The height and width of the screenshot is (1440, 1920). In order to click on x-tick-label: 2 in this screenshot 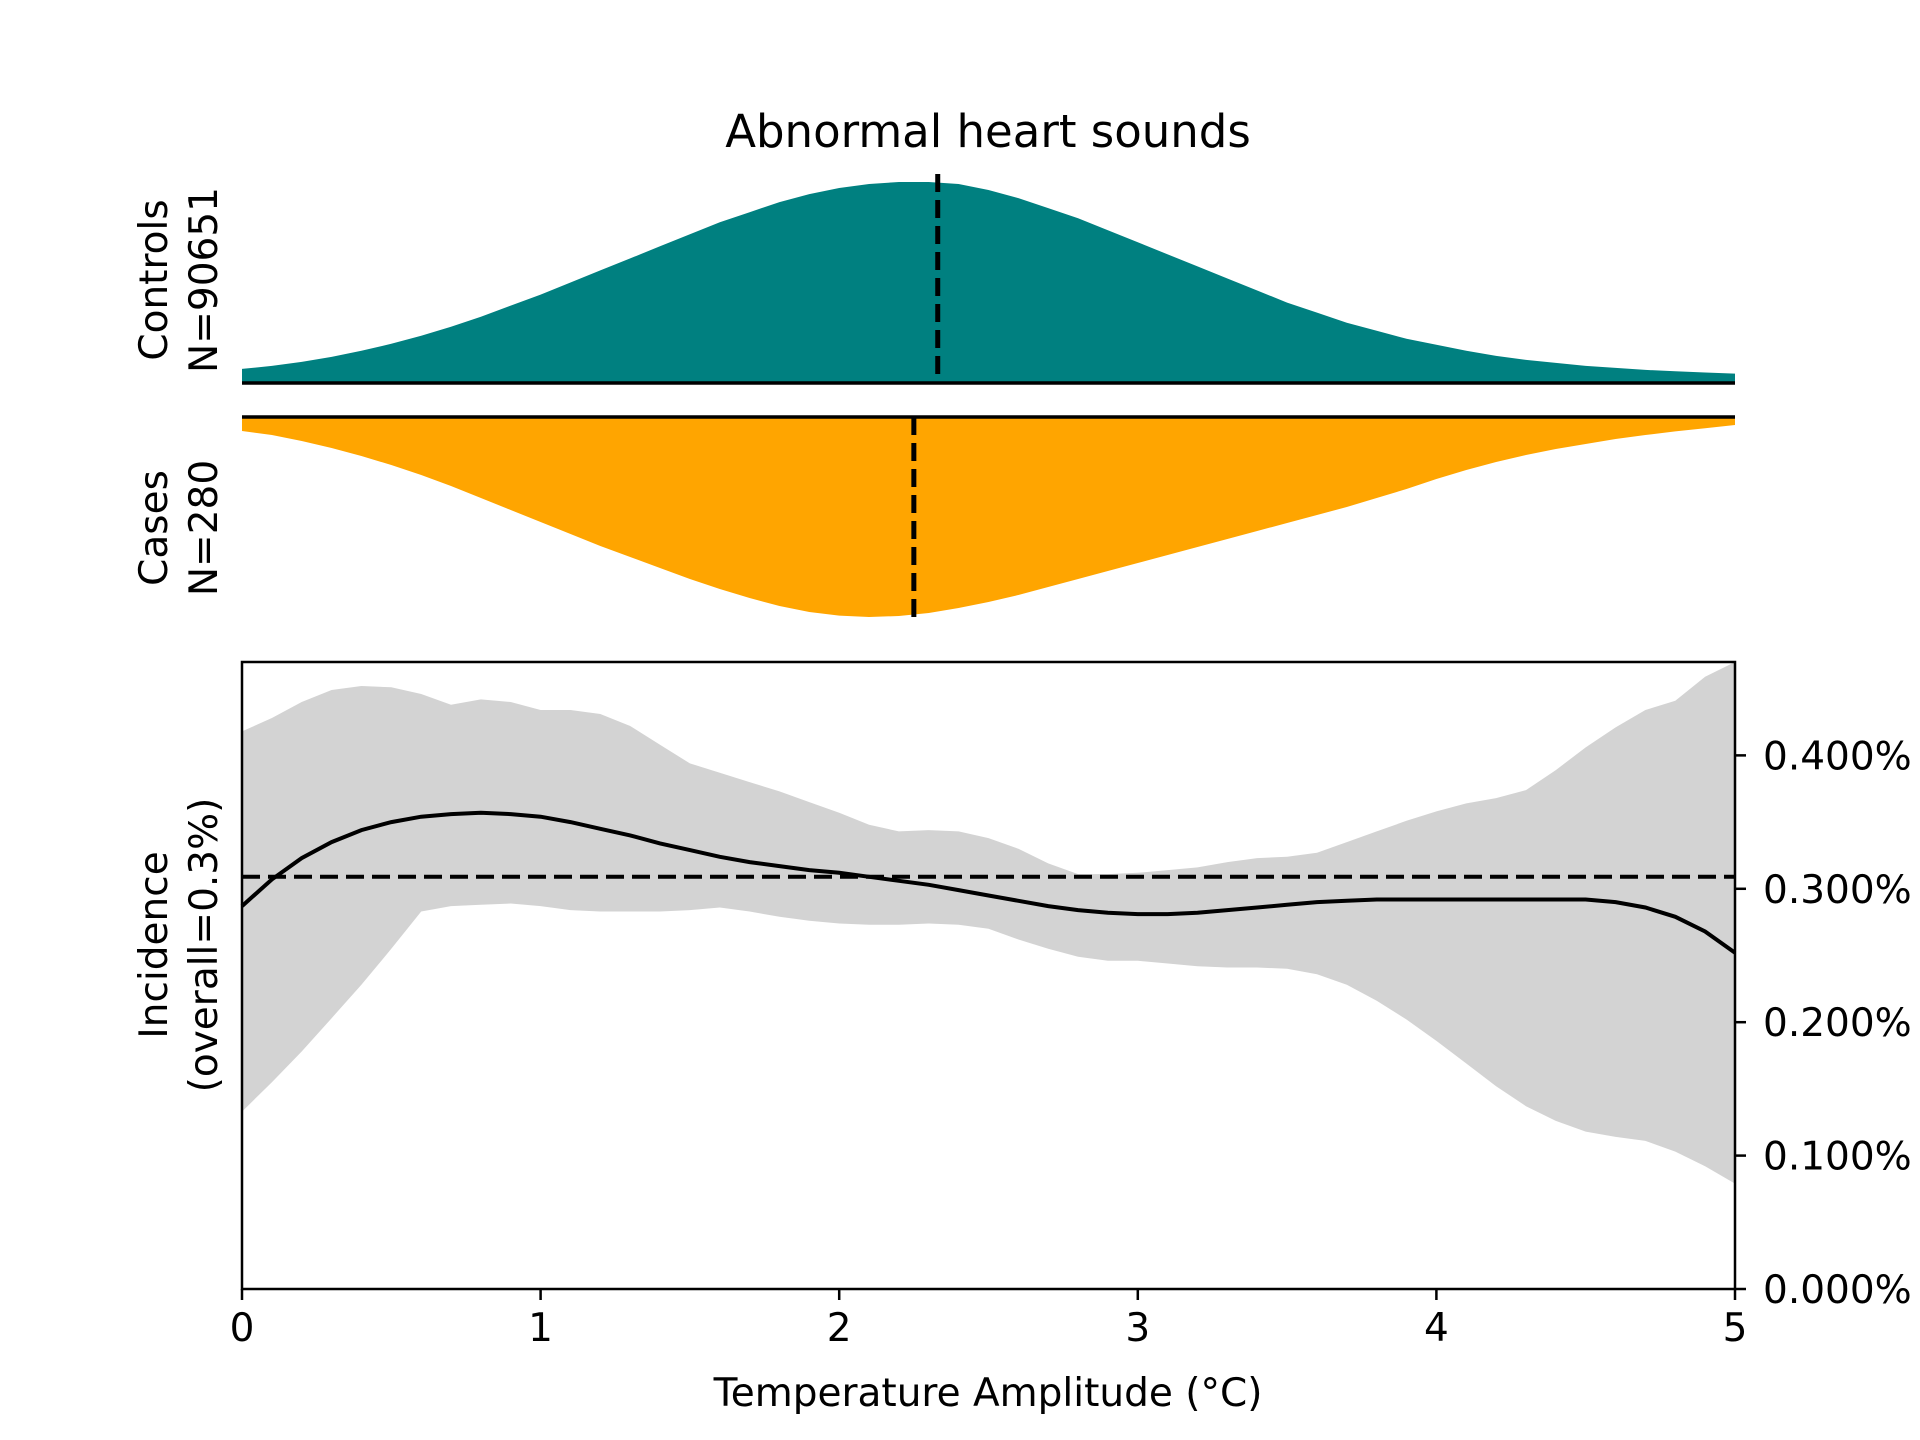, I will do `click(839, 1328)`.